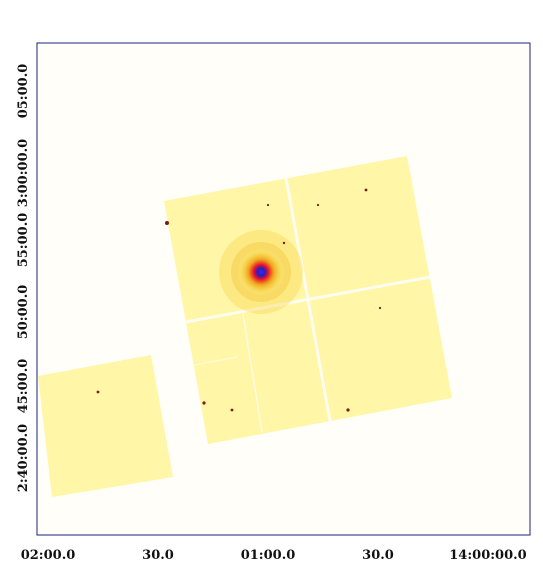 This screenshot has height=578, width=543. What do you see at coordinates (48, 555) in the screenshot?
I see `x-tick-label: 02:00.0` at bounding box center [48, 555].